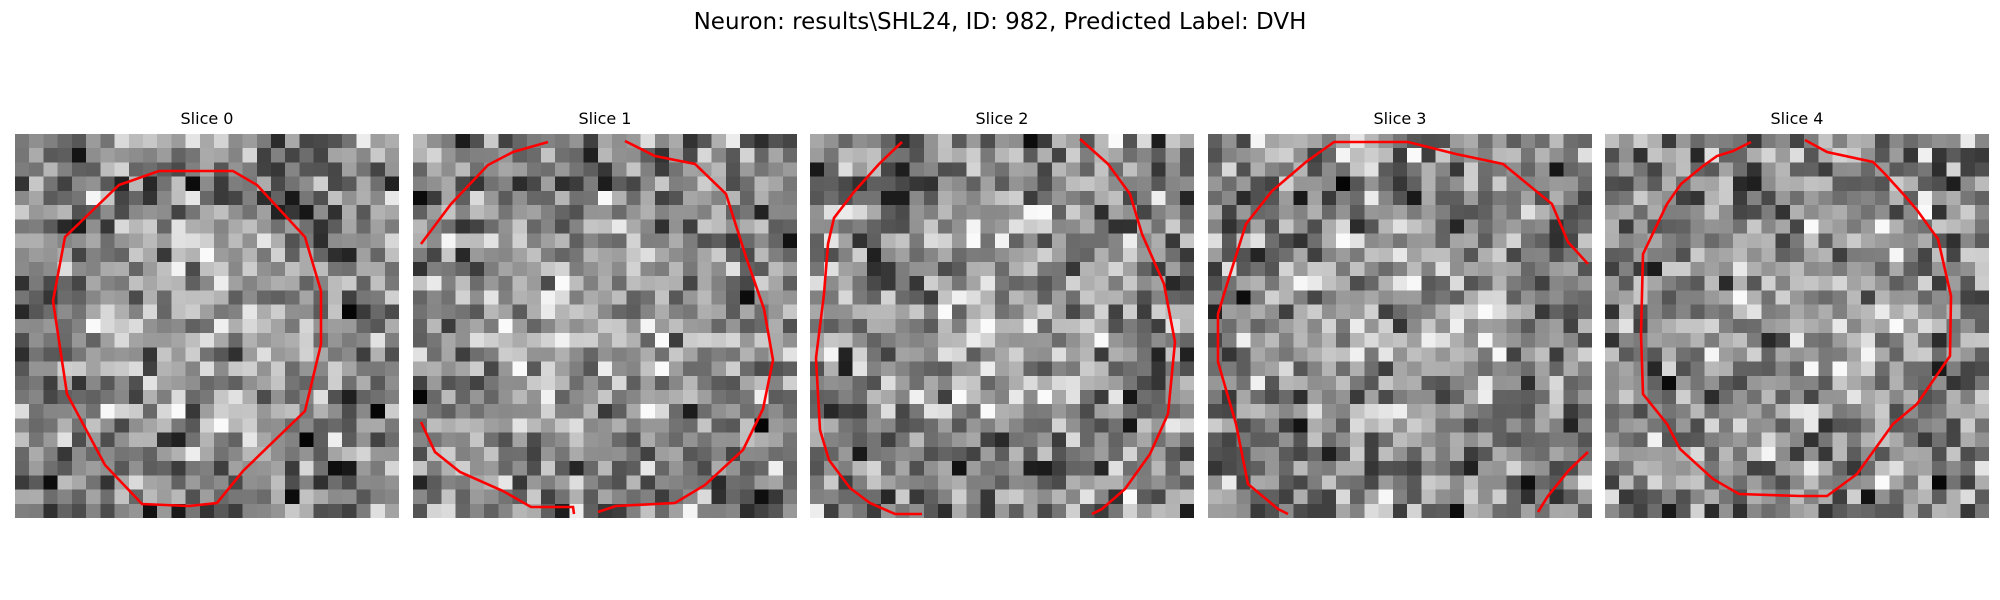 This screenshot has width=2000, height=600. I want to click on slice-4-title: Slice 4, so click(1797, 118).